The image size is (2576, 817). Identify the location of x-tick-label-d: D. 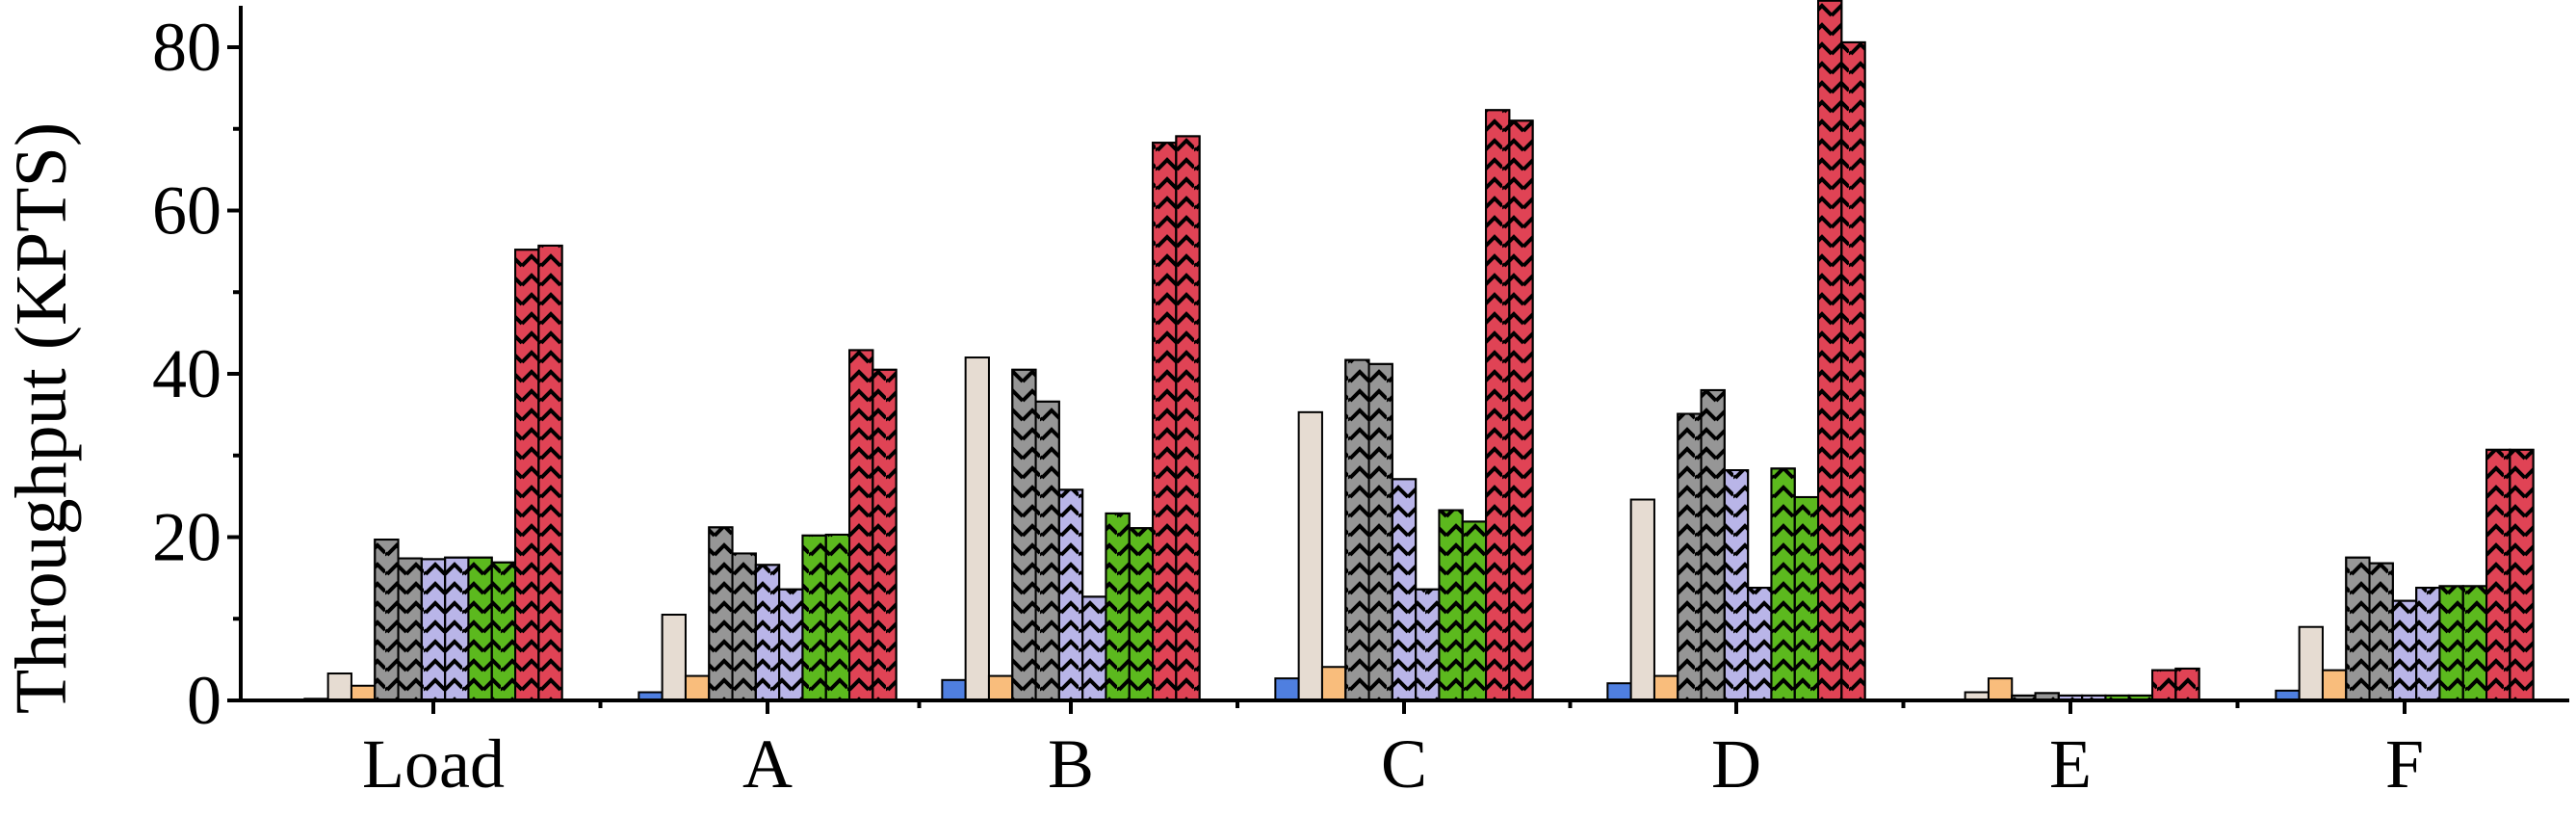
(1736, 764).